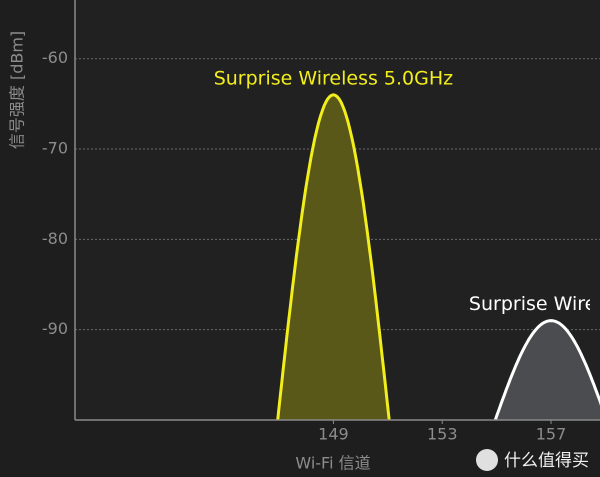  I want to click on network-label: Surprise Wireless, so click(534, 304).